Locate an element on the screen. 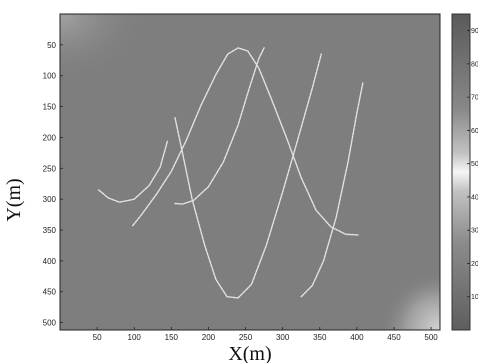  heatmap-blob-top-left is located at coordinates (105, 49).